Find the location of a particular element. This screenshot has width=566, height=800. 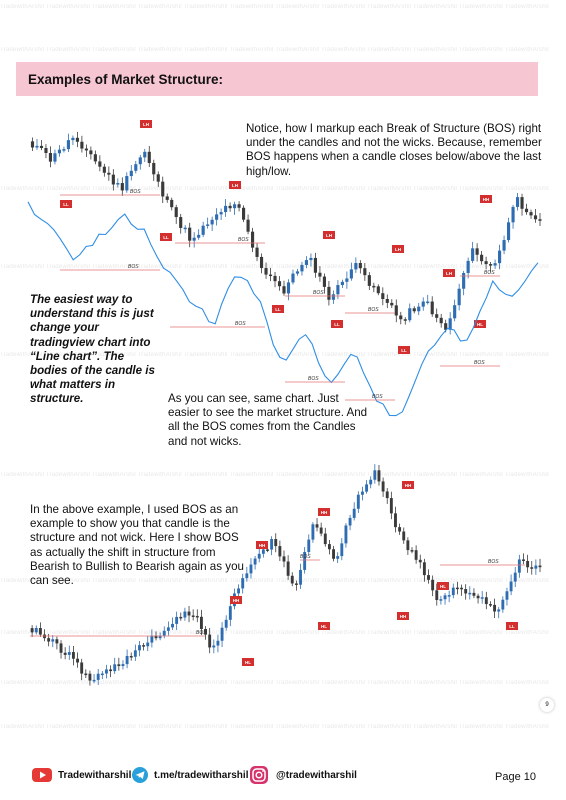

instagram-icon is located at coordinates (259, 775).